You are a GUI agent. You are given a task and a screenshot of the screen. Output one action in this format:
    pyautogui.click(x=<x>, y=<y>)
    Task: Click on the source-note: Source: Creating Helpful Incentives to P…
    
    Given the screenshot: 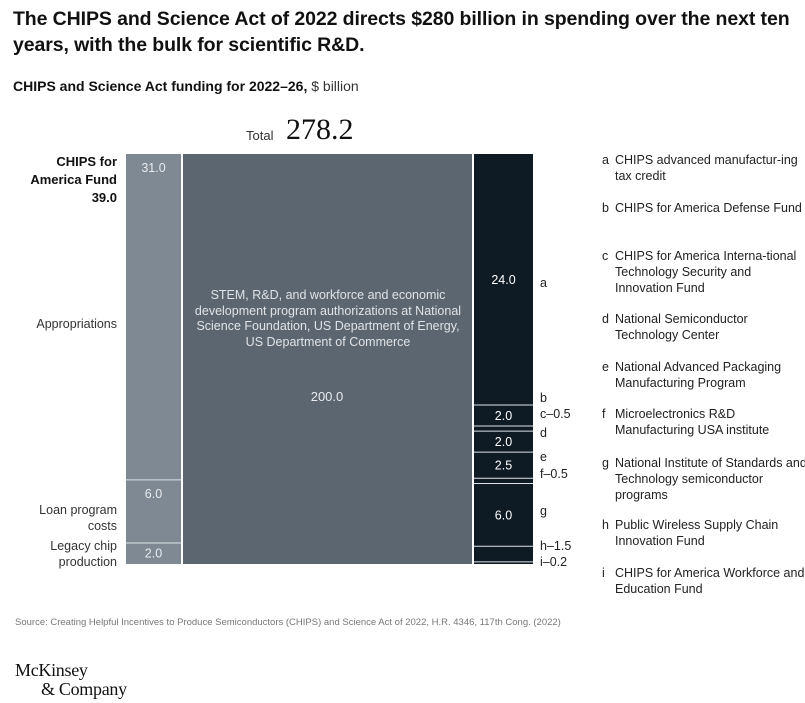 What is the action you would take?
    pyautogui.click(x=288, y=622)
    